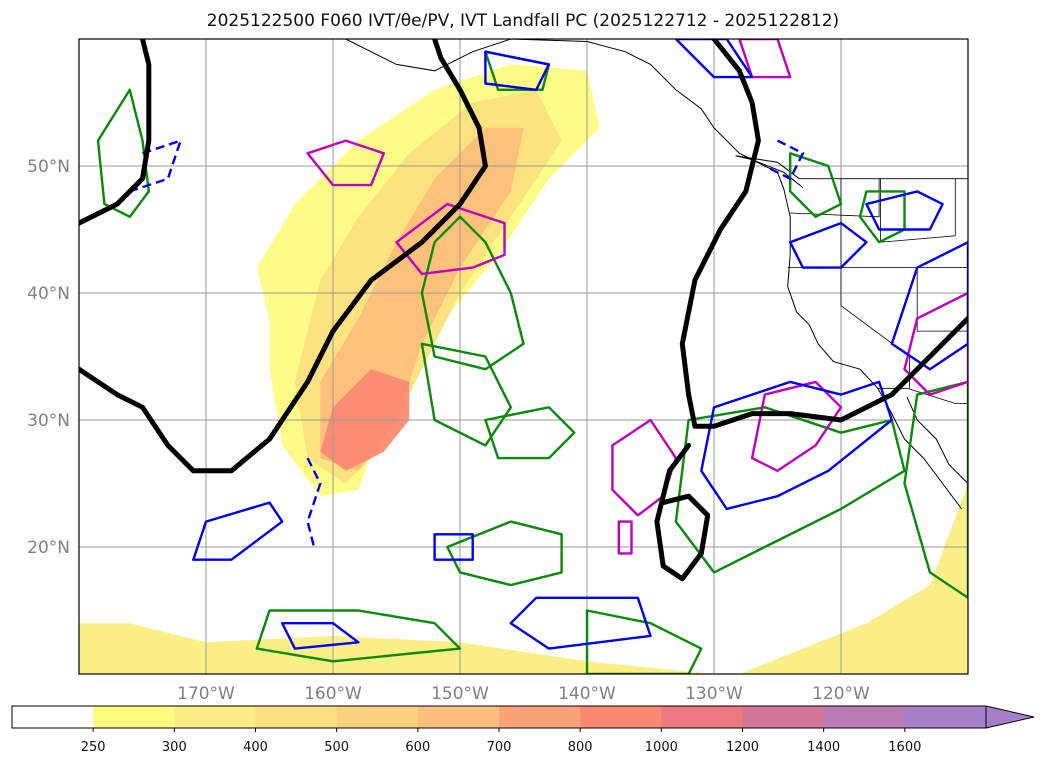 The width and height of the screenshot is (1047, 767). Describe the element at coordinates (174, 747) in the screenshot. I see `colorbar-tick-label: 300` at that location.